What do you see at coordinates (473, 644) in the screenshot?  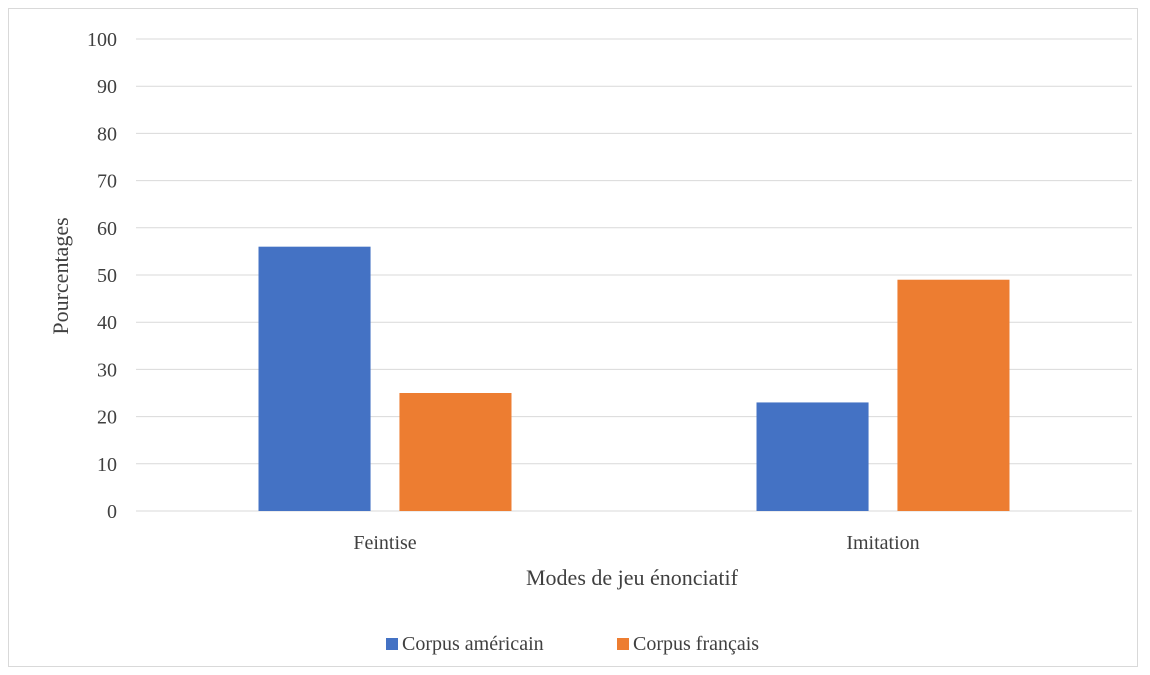 I see `legend-label: Corpus américain` at bounding box center [473, 644].